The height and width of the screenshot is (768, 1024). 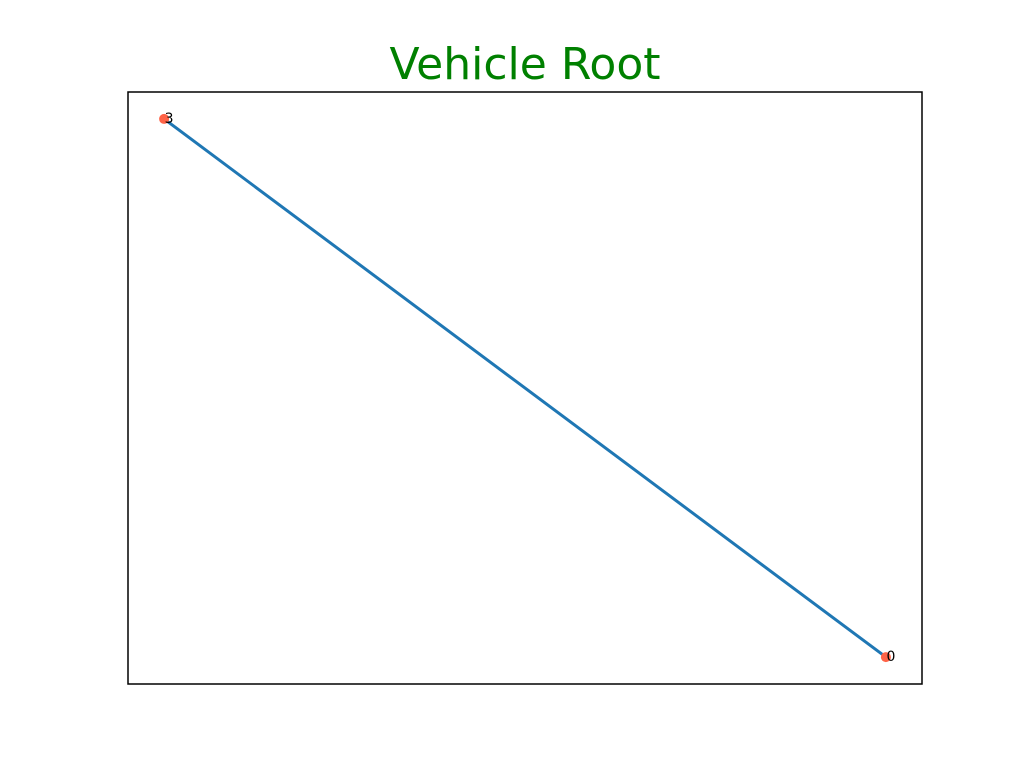 I want to click on node-label-0: 0, so click(x=890, y=657).